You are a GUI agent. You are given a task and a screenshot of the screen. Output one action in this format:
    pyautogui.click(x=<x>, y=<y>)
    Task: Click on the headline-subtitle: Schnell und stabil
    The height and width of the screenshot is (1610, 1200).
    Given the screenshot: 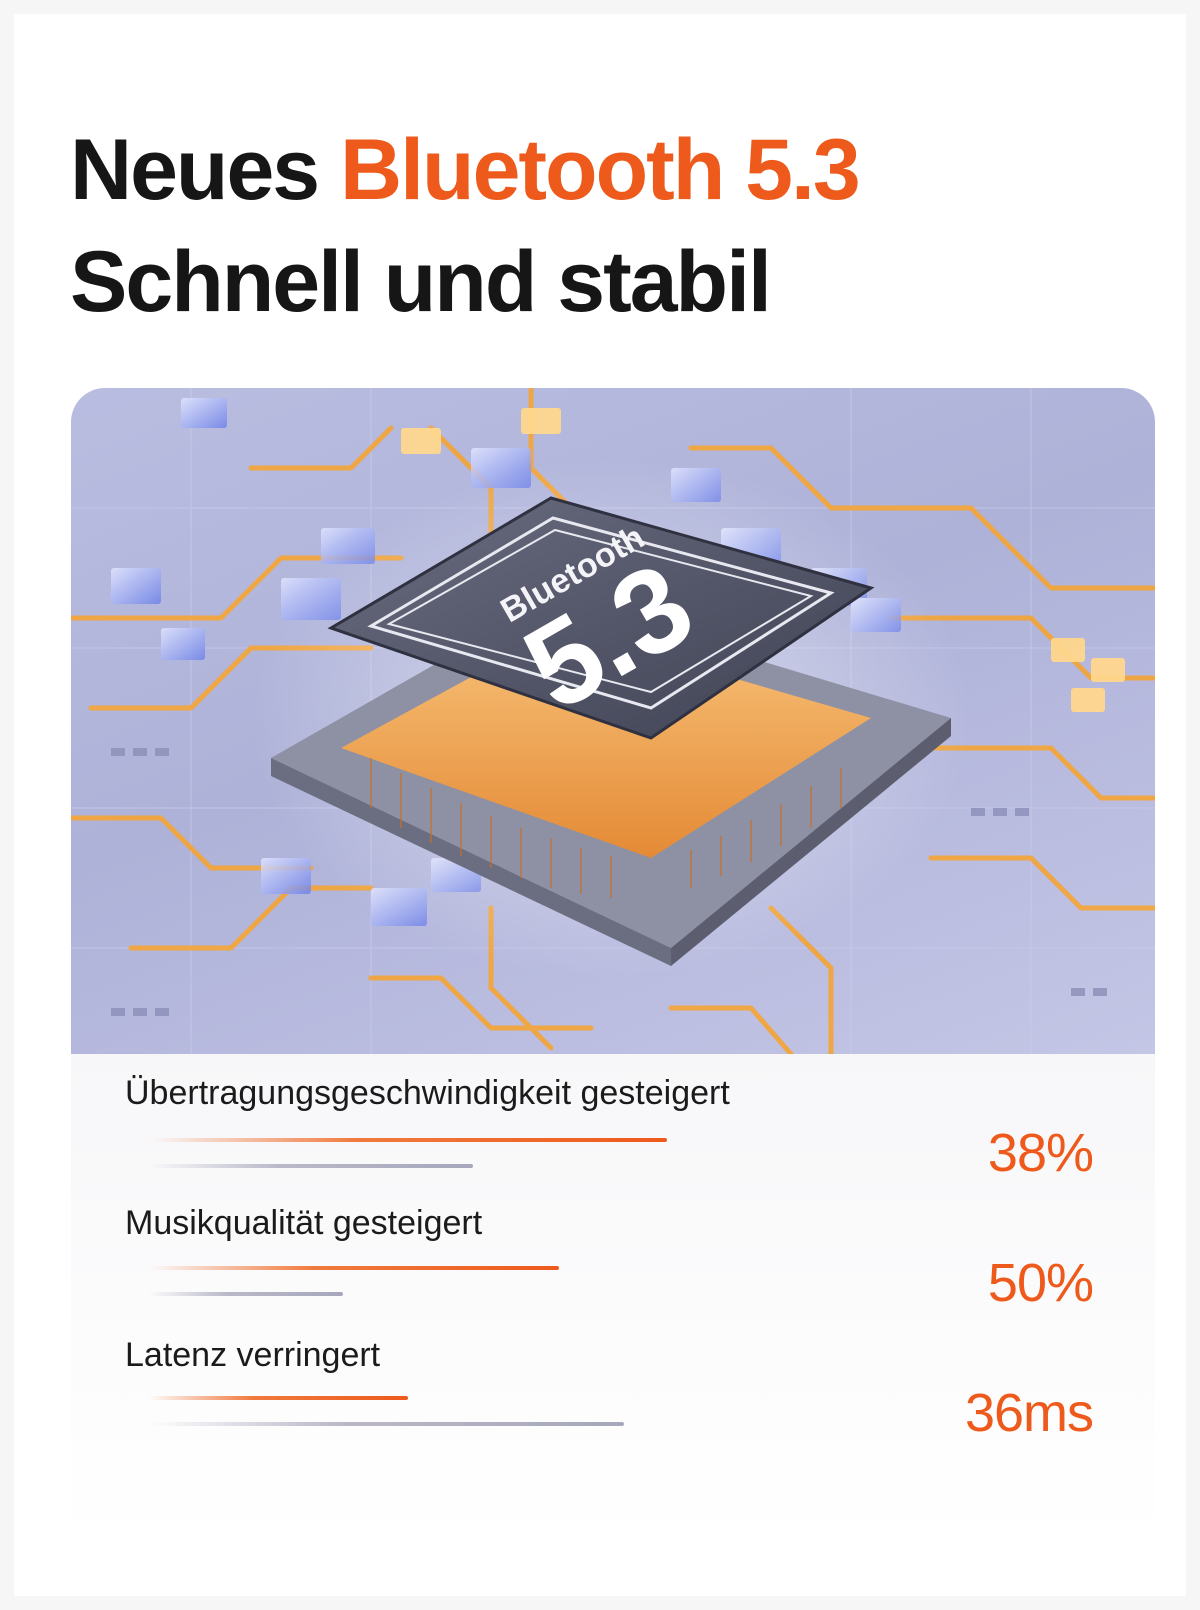 What is the action you would take?
    pyautogui.click(x=421, y=282)
    